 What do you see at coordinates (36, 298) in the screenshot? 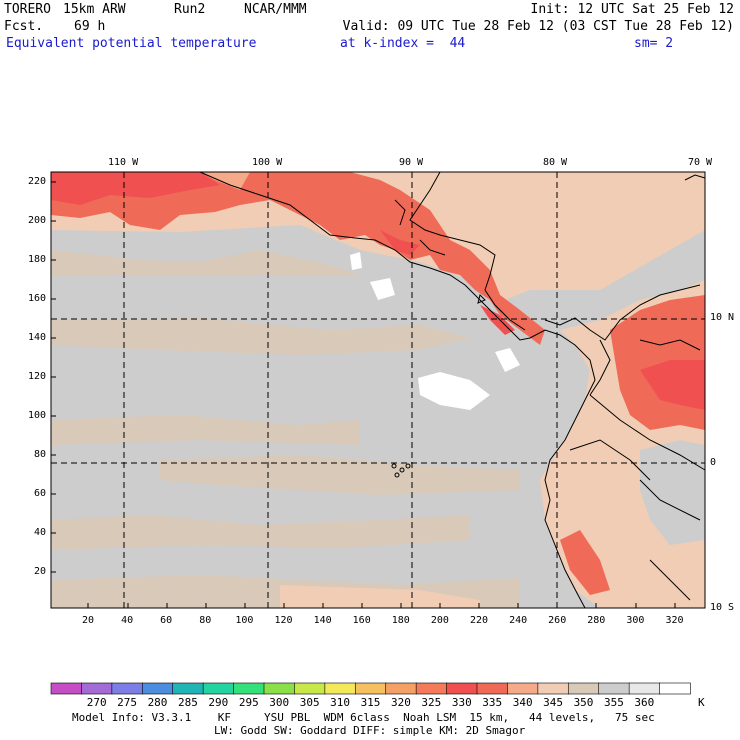
I see `y-grid-label: 160` at bounding box center [36, 298].